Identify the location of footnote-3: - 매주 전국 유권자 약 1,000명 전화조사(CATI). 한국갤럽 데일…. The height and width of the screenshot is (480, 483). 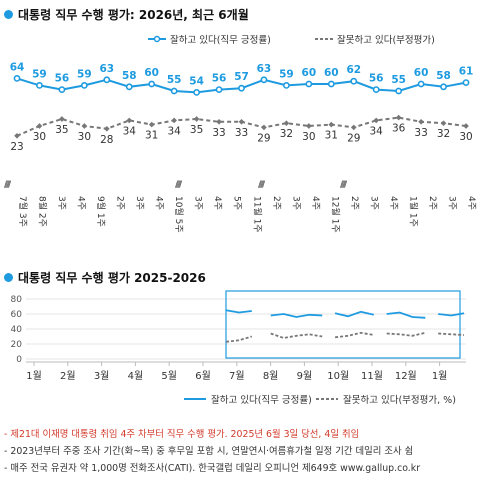
(212, 468).